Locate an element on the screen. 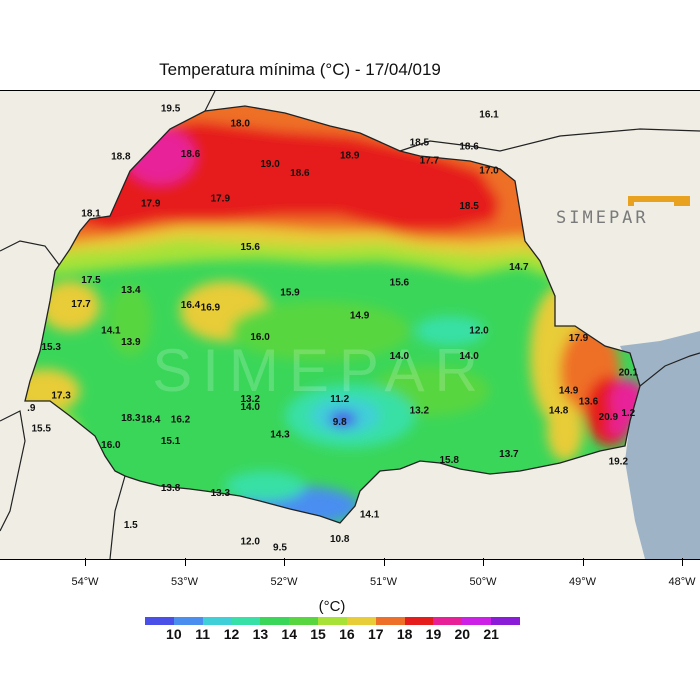 The image size is (700, 700). station-value: 20.9 is located at coordinates (609, 417).